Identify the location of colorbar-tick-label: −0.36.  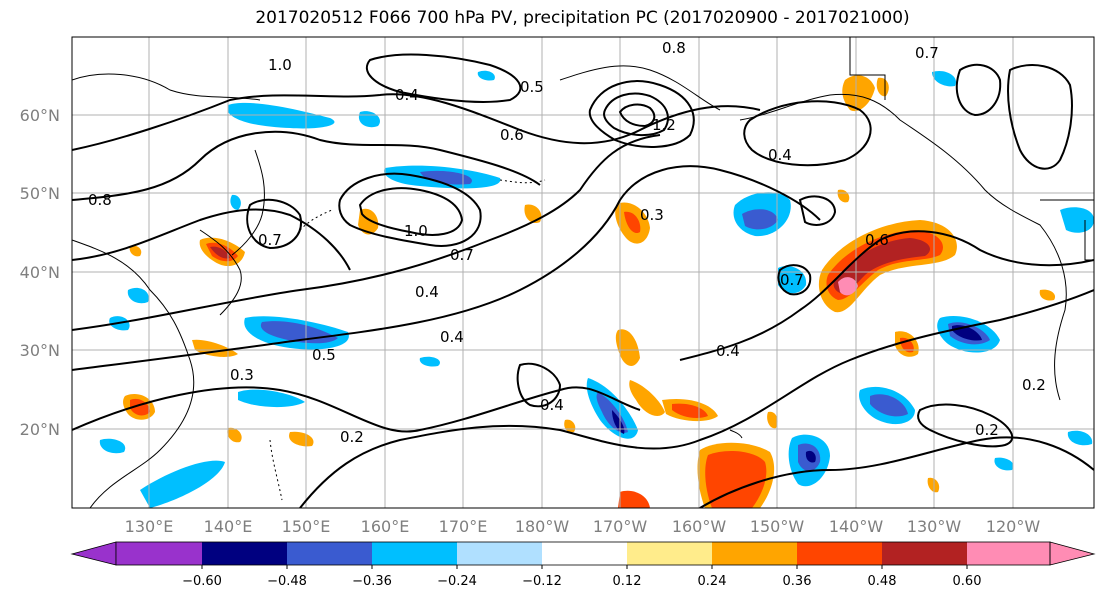
(372, 581).